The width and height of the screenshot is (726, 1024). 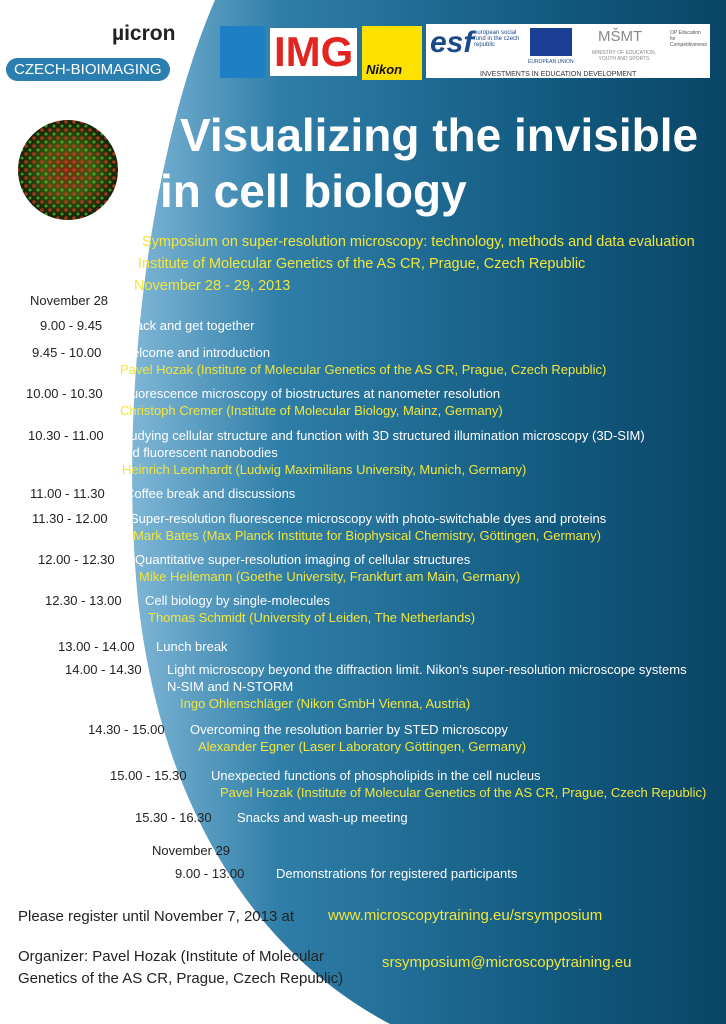 I want to click on ministry-text: MINISTRY OF EDUCATION, YOUTH AND SPORTS, so click(x=624, y=56).